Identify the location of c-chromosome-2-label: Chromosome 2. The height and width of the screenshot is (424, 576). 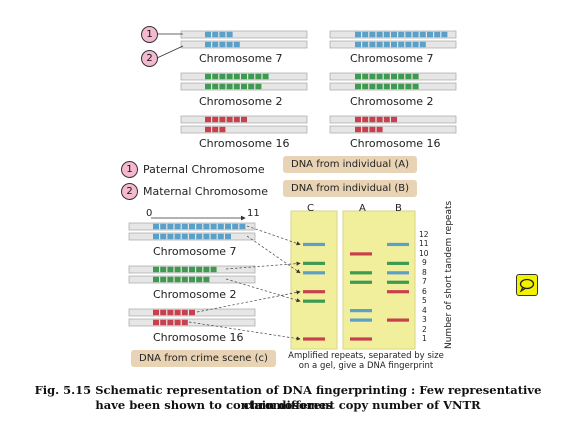
(195, 294).